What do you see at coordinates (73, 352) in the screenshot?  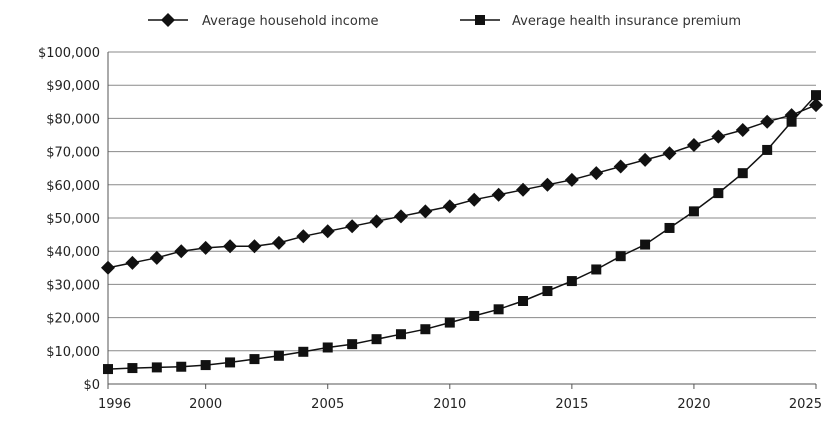 I see `y-tick-label: $10,000` at bounding box center [73, 352].